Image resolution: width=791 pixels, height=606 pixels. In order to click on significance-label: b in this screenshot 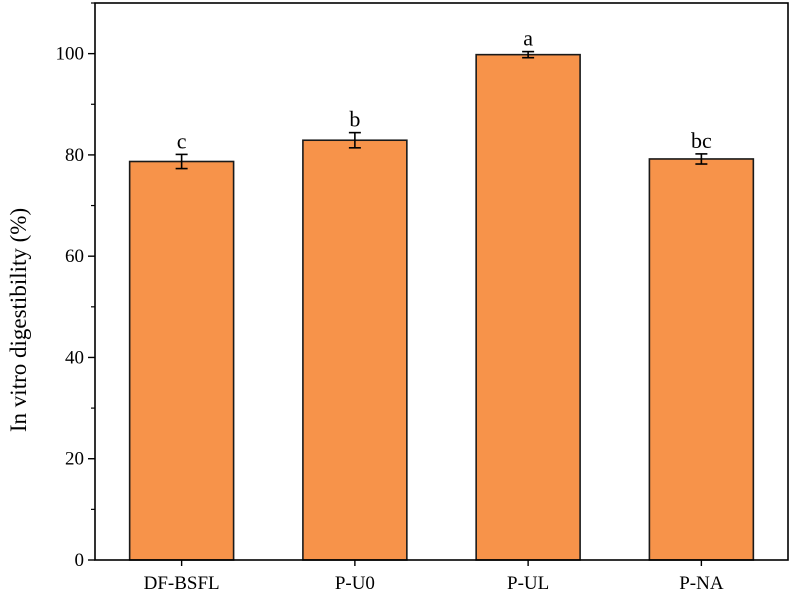, I will do `click(354, 119)`.